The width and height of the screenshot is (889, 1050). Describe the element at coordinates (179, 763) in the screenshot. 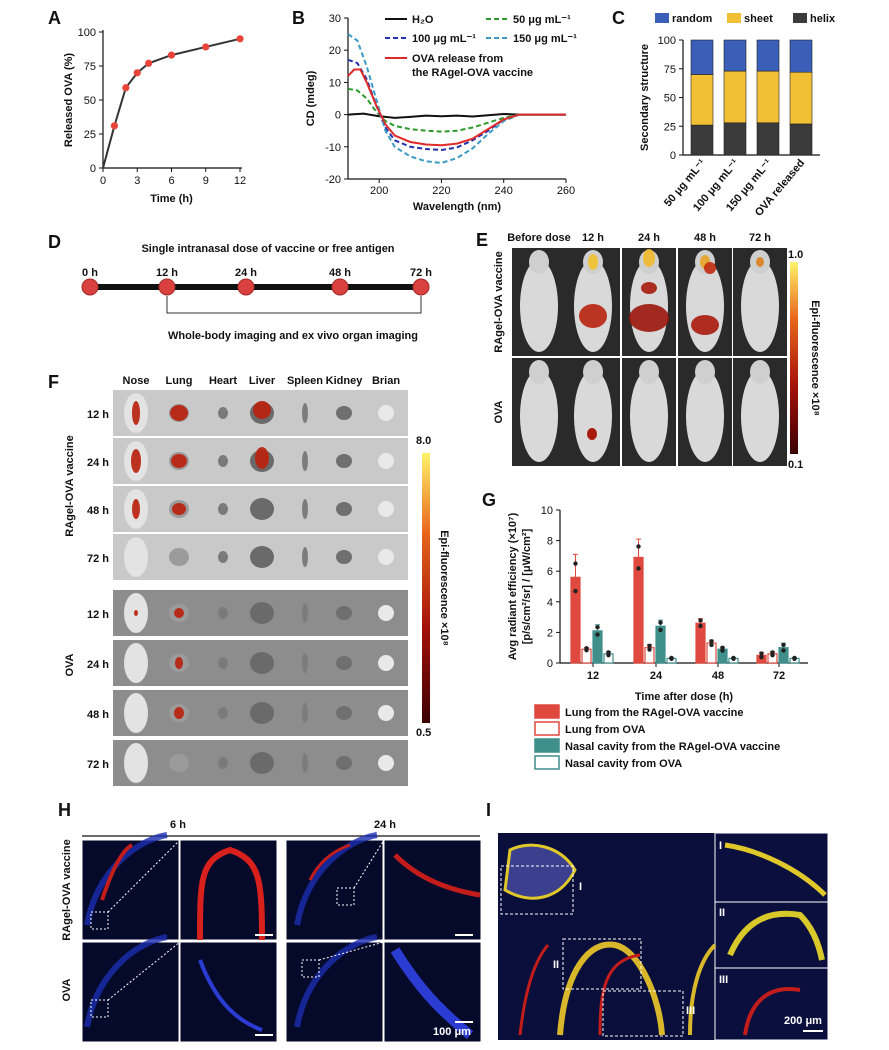

I see `organ-lung` at that location.